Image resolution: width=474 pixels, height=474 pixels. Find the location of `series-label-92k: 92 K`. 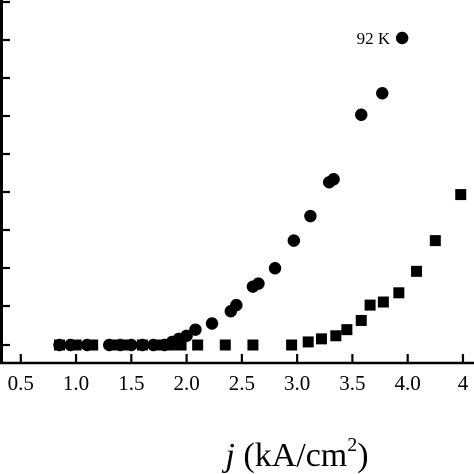

series-label-92k: 92 K is located at coordinates (374, 38).